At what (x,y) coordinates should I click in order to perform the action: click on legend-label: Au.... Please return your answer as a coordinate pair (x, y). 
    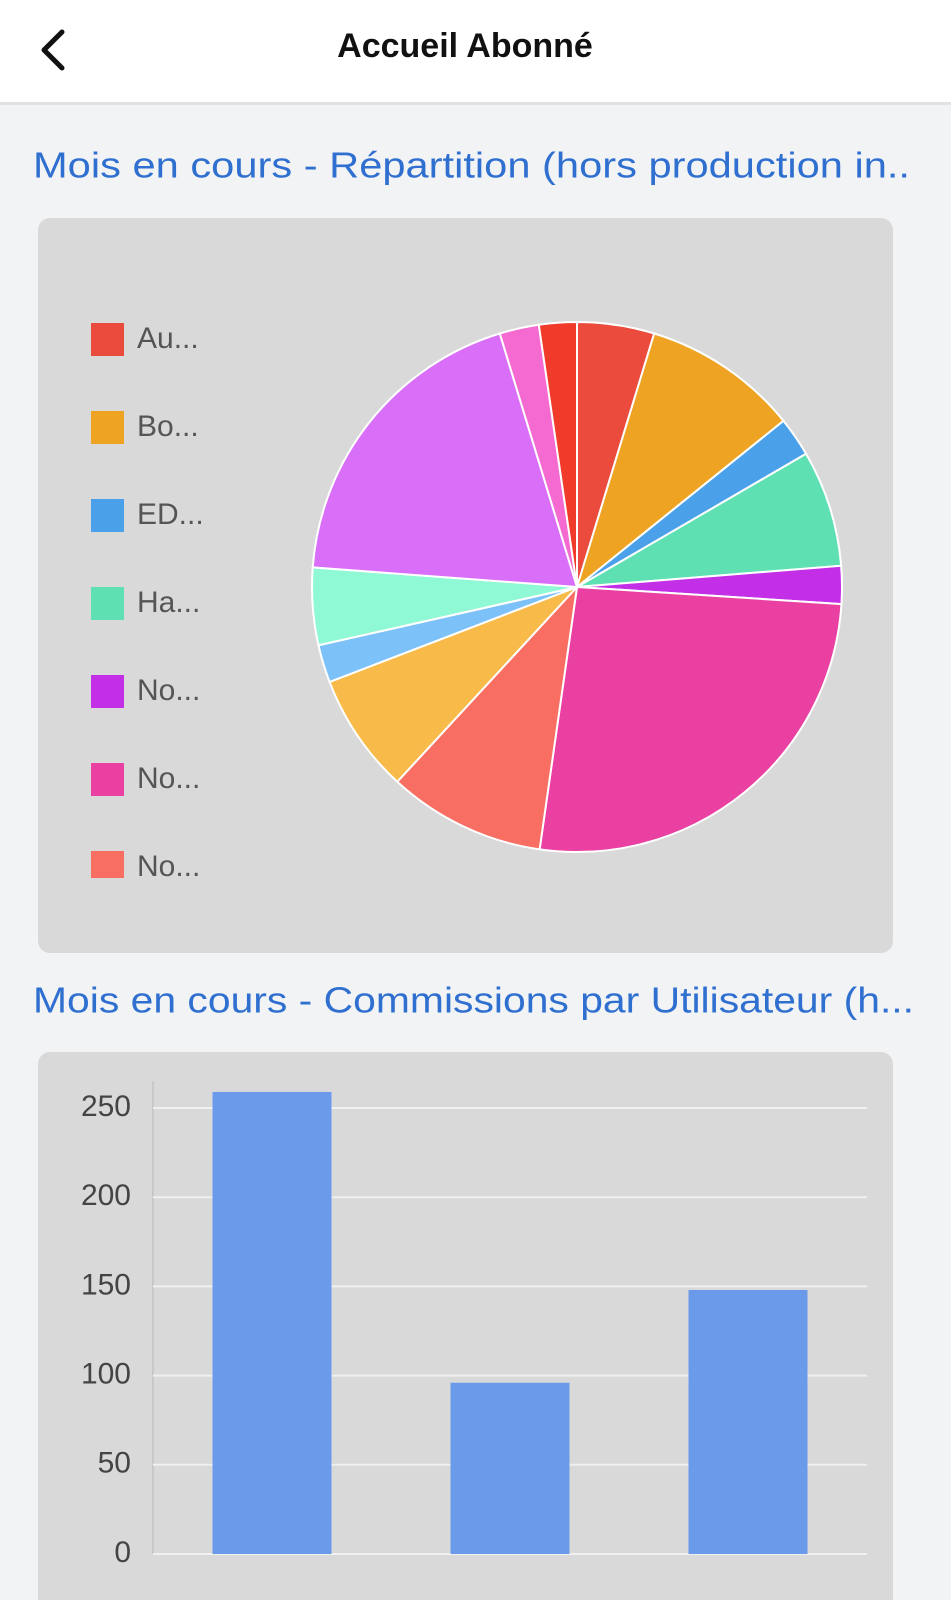
    Looking at the image, I should click on (168, 338).